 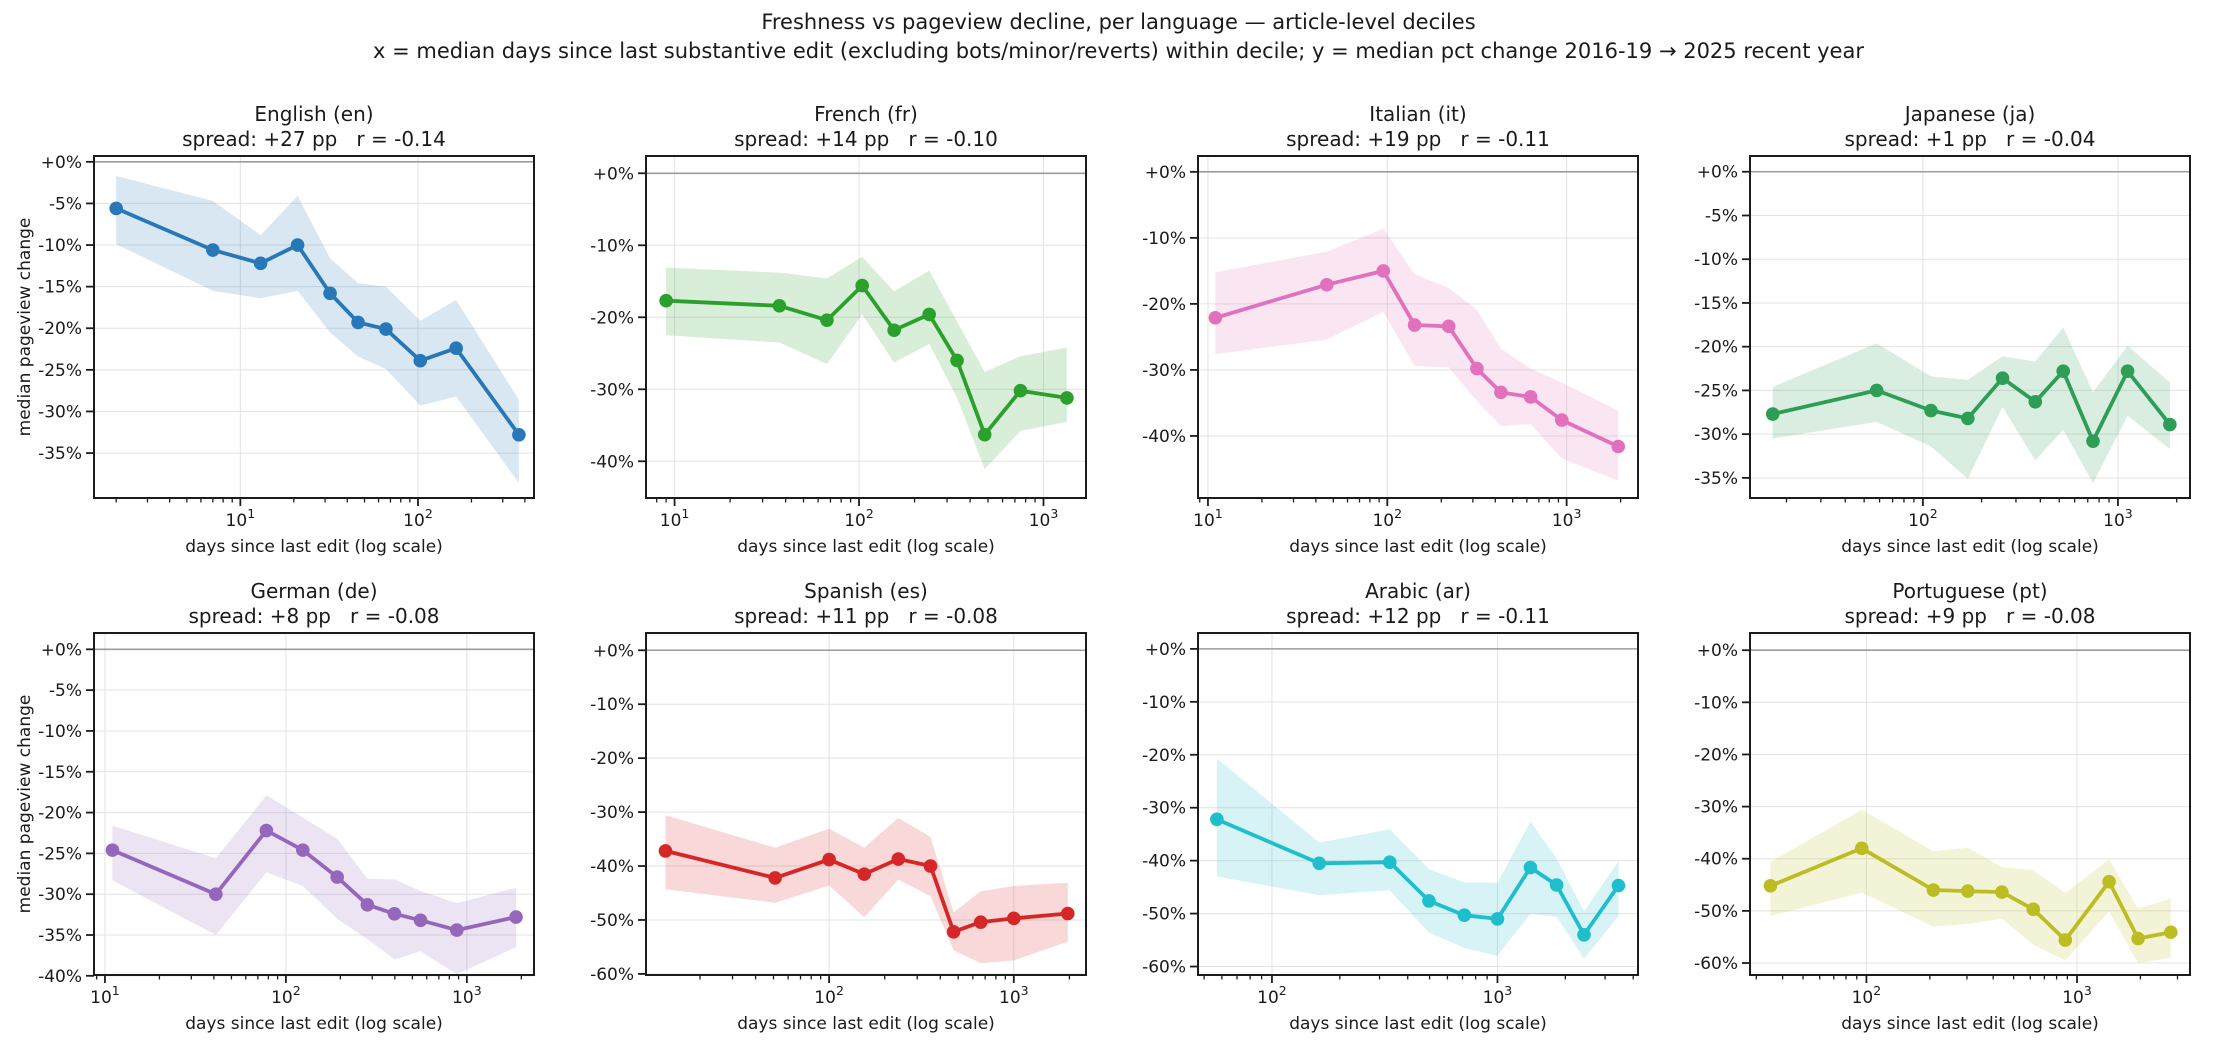 I want to click on panel-title-french: French (fr), so click(x=866, y=114).